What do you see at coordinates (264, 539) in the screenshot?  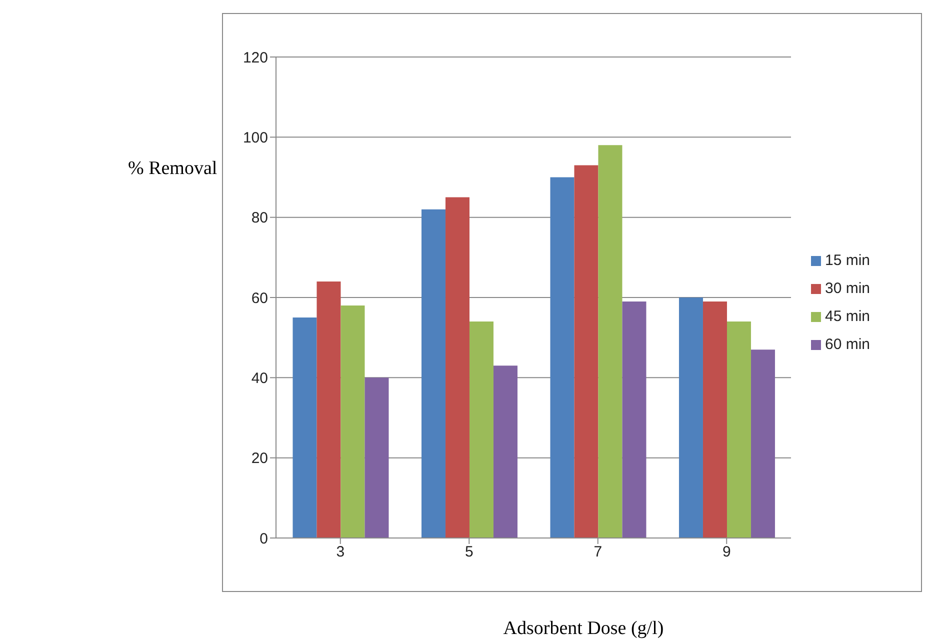 I see `y-tick-label: 0` at bounding box center [264, 539].